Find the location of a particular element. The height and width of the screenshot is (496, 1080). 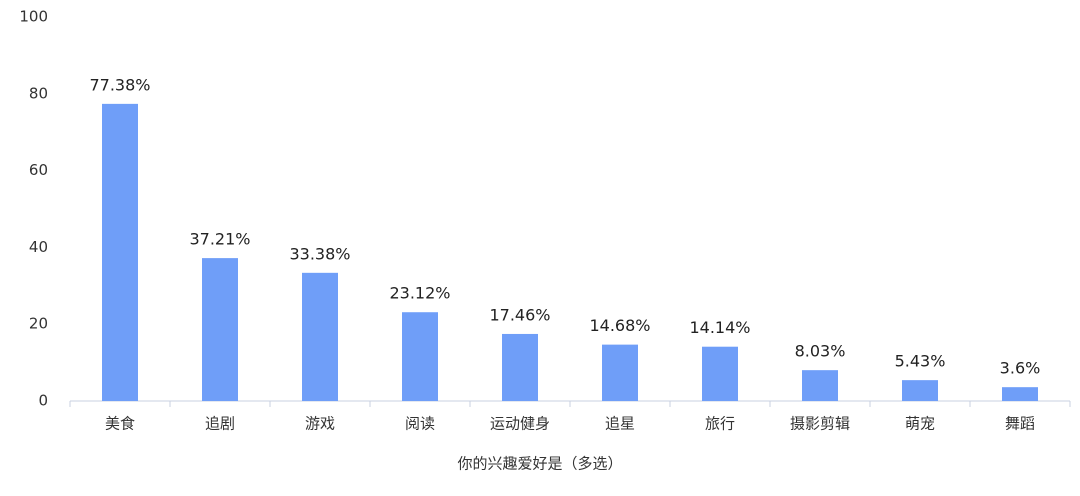

value-label: 14.68% is located at coordinates (619, 325).